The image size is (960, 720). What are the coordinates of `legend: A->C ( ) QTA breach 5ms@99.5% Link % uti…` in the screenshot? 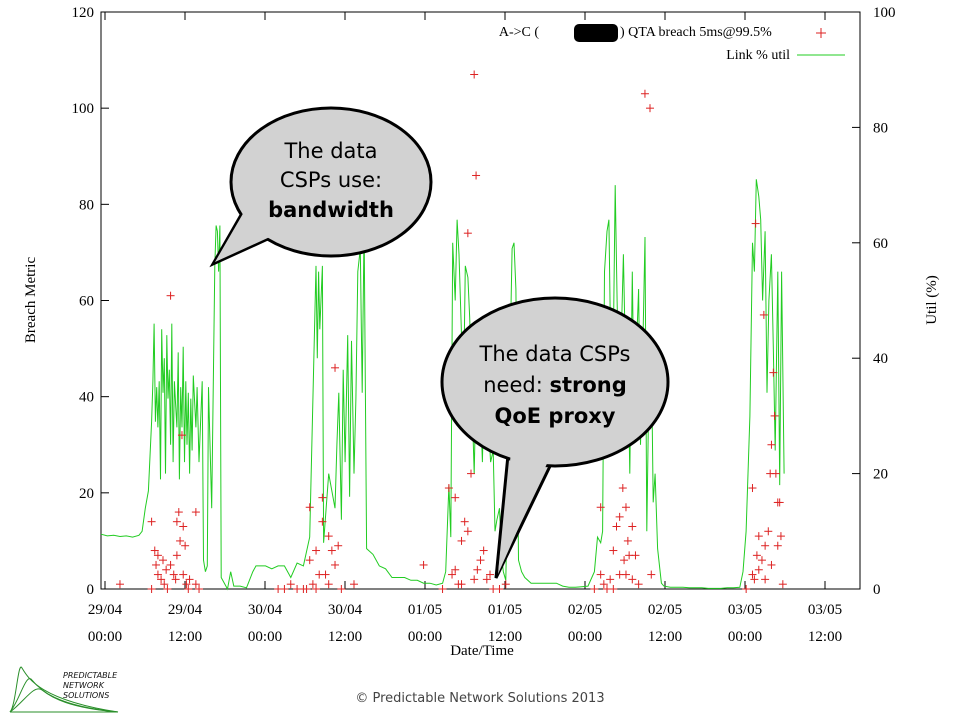 It's located at (672, 43).